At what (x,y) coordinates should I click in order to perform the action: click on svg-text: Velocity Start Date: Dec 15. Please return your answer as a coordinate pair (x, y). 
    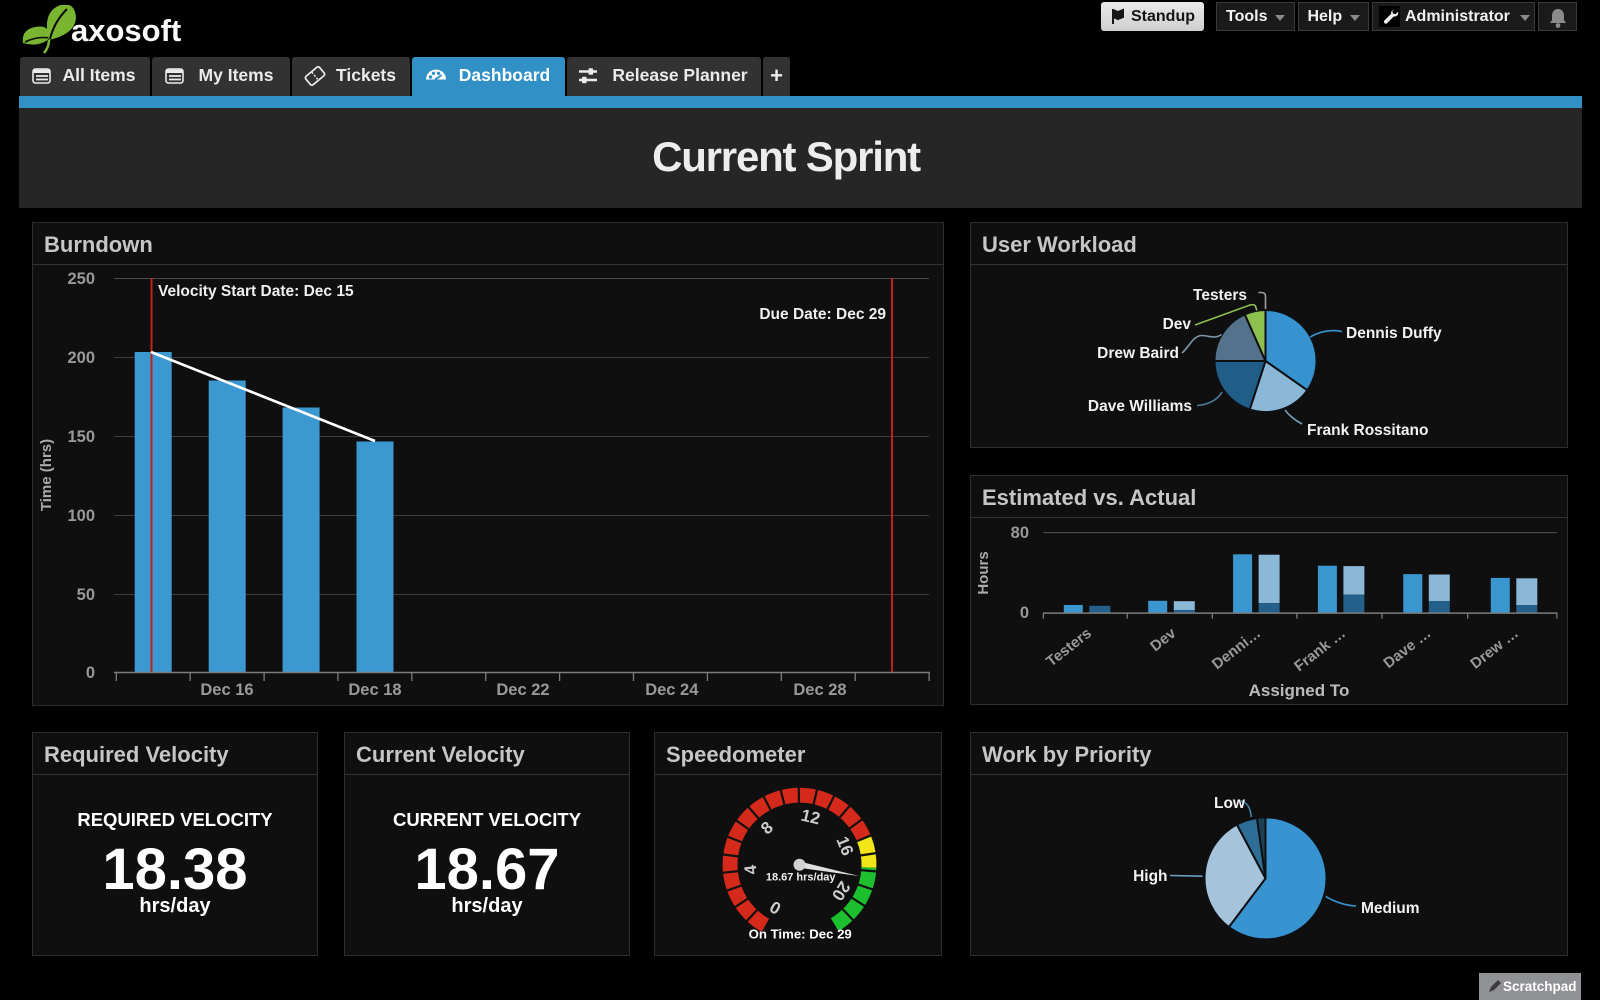
    Looking at the image, I should click on (256, 291).